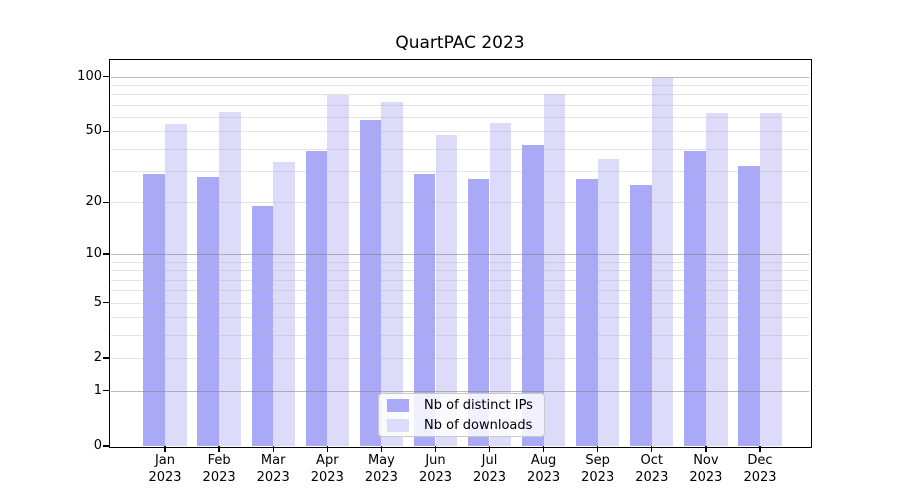  What do you see at coordinates (381, 469) in the screenshot?
I see `x-tick-label-may: May 2023` at bounding box center [381, 469].